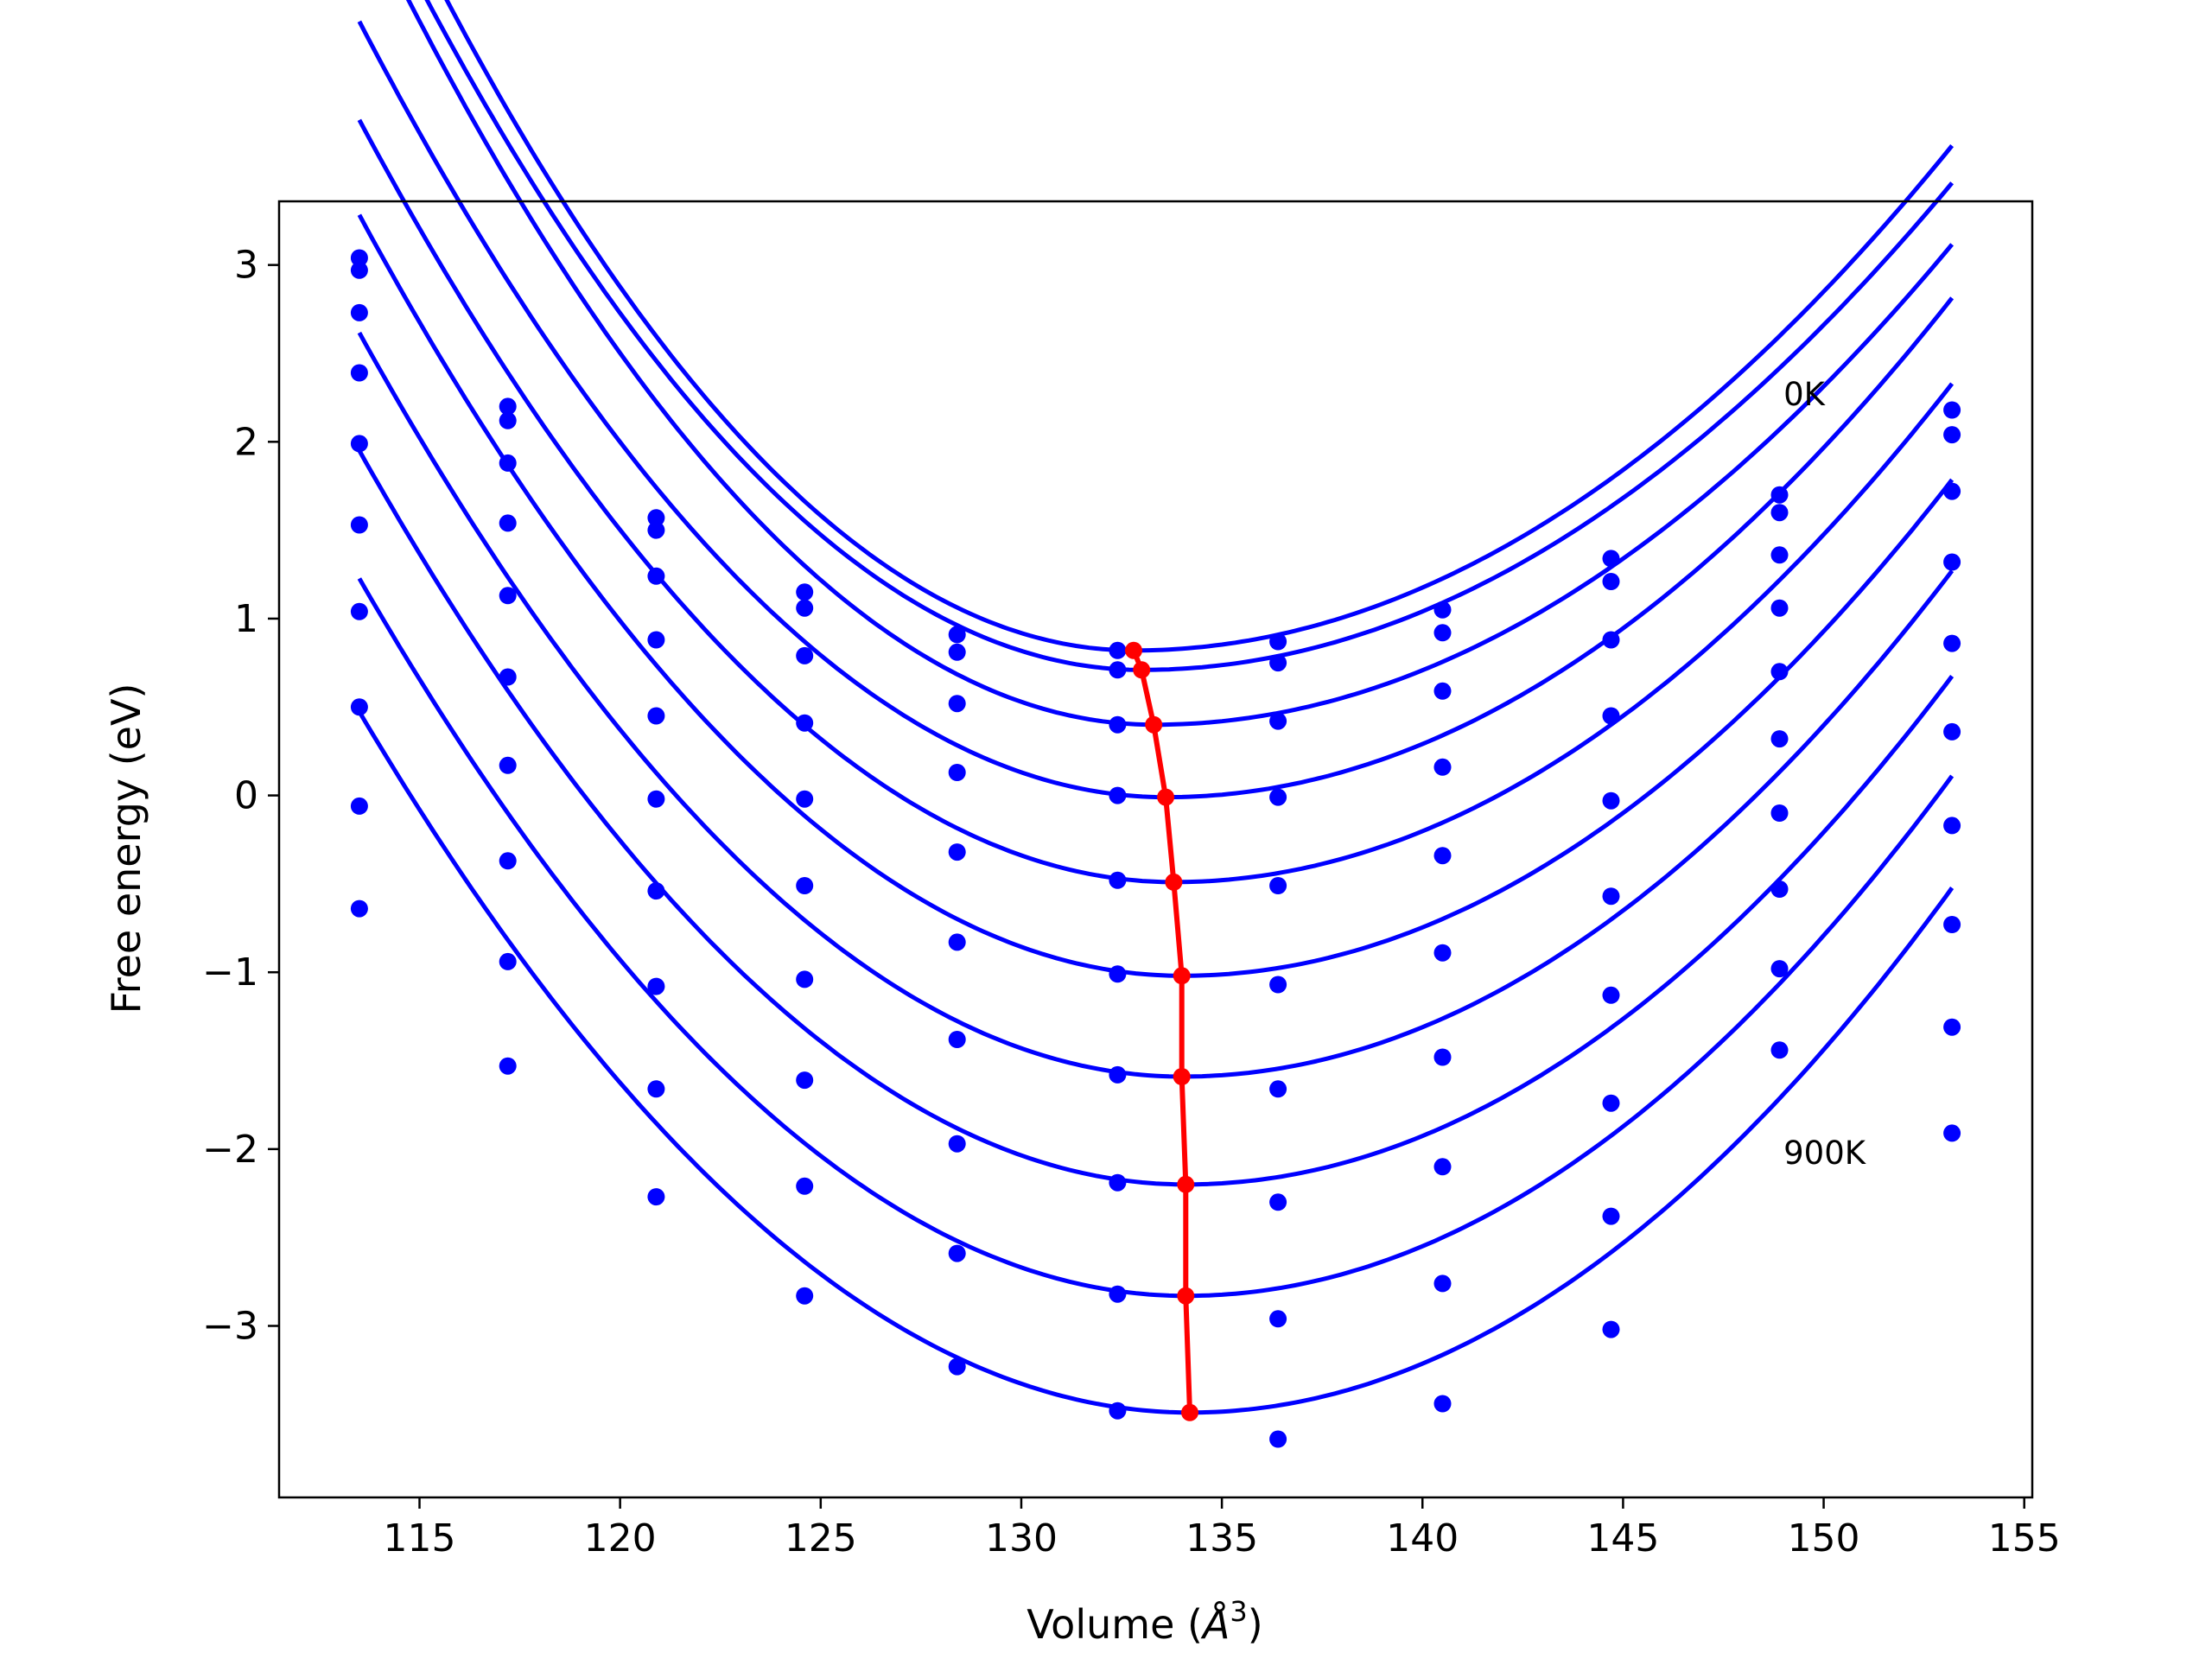  Describe the element at coordinates (1825, 1153) in the screenshot. I see `curve-annotation: 900K` at that location.